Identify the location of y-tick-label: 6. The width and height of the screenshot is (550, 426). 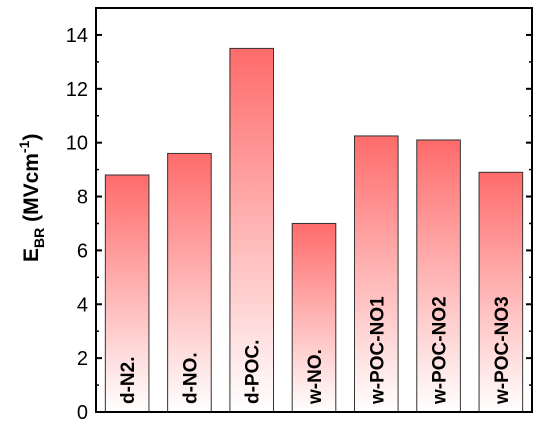
(82, 251).